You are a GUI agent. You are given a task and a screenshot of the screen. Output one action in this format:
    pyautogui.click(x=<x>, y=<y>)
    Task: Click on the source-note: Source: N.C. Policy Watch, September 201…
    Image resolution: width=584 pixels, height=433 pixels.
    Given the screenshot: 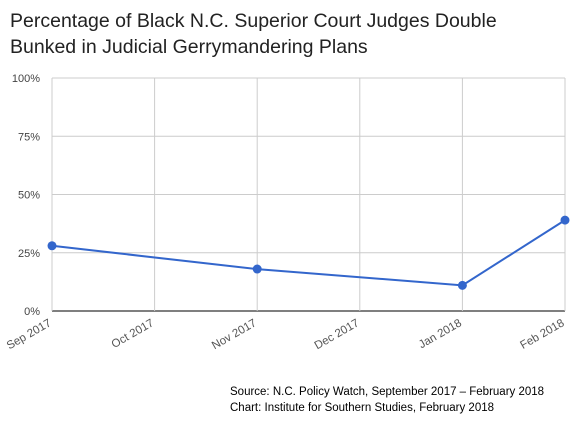 What is the action you would take?
    pyautogui.click(x=387, y=392)
    